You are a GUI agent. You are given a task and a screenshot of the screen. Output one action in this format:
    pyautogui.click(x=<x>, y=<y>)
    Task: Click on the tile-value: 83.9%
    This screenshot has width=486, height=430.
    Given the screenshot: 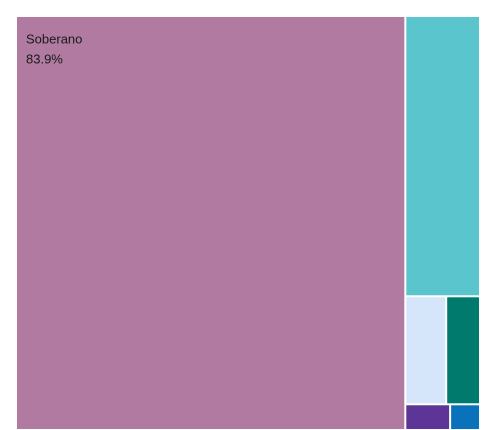 What is the action you would take?
    pyautogui.click(x=44, y=58)
    